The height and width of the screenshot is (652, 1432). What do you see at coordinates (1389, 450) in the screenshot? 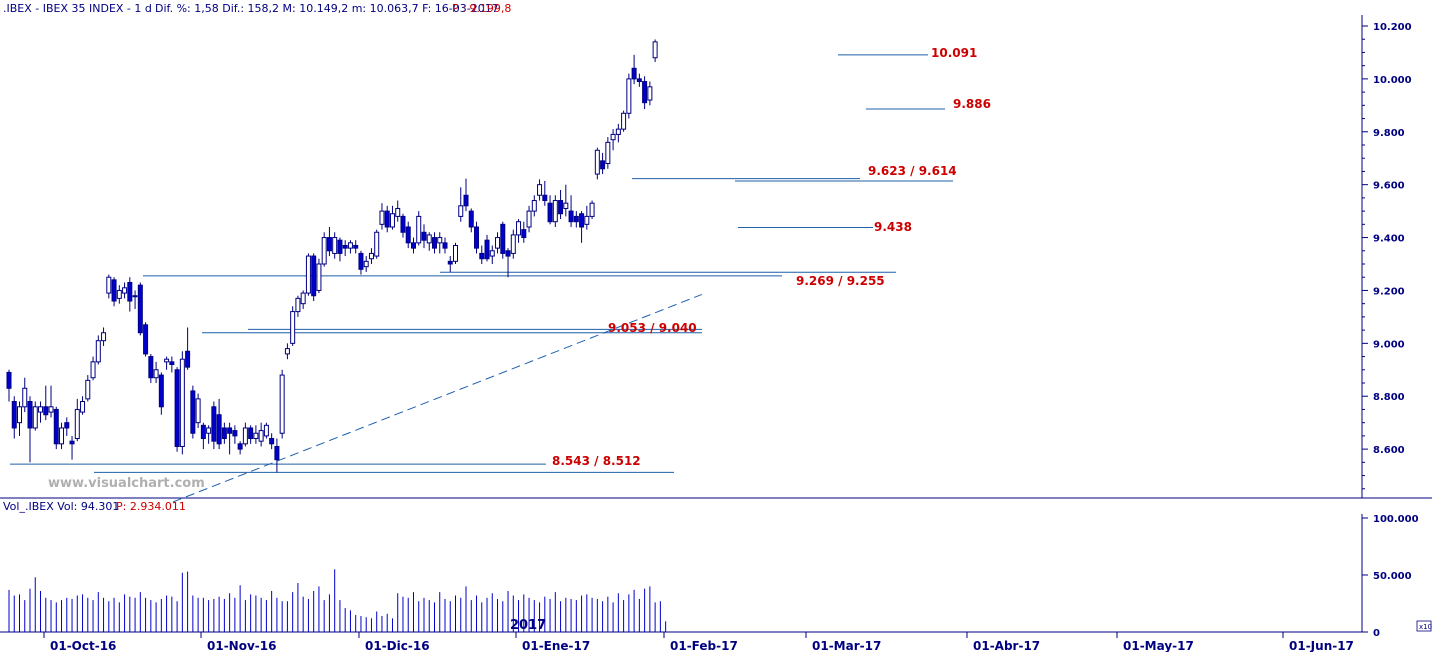
I see `price-tick-label: 8.600` at bounding box center [1389, 450].